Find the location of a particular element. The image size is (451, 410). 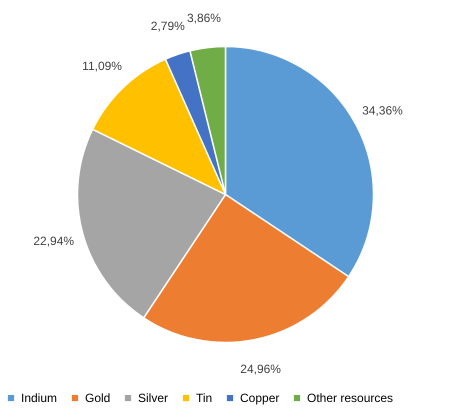

data-label: 34,36% is located at coordinates (383, 111).